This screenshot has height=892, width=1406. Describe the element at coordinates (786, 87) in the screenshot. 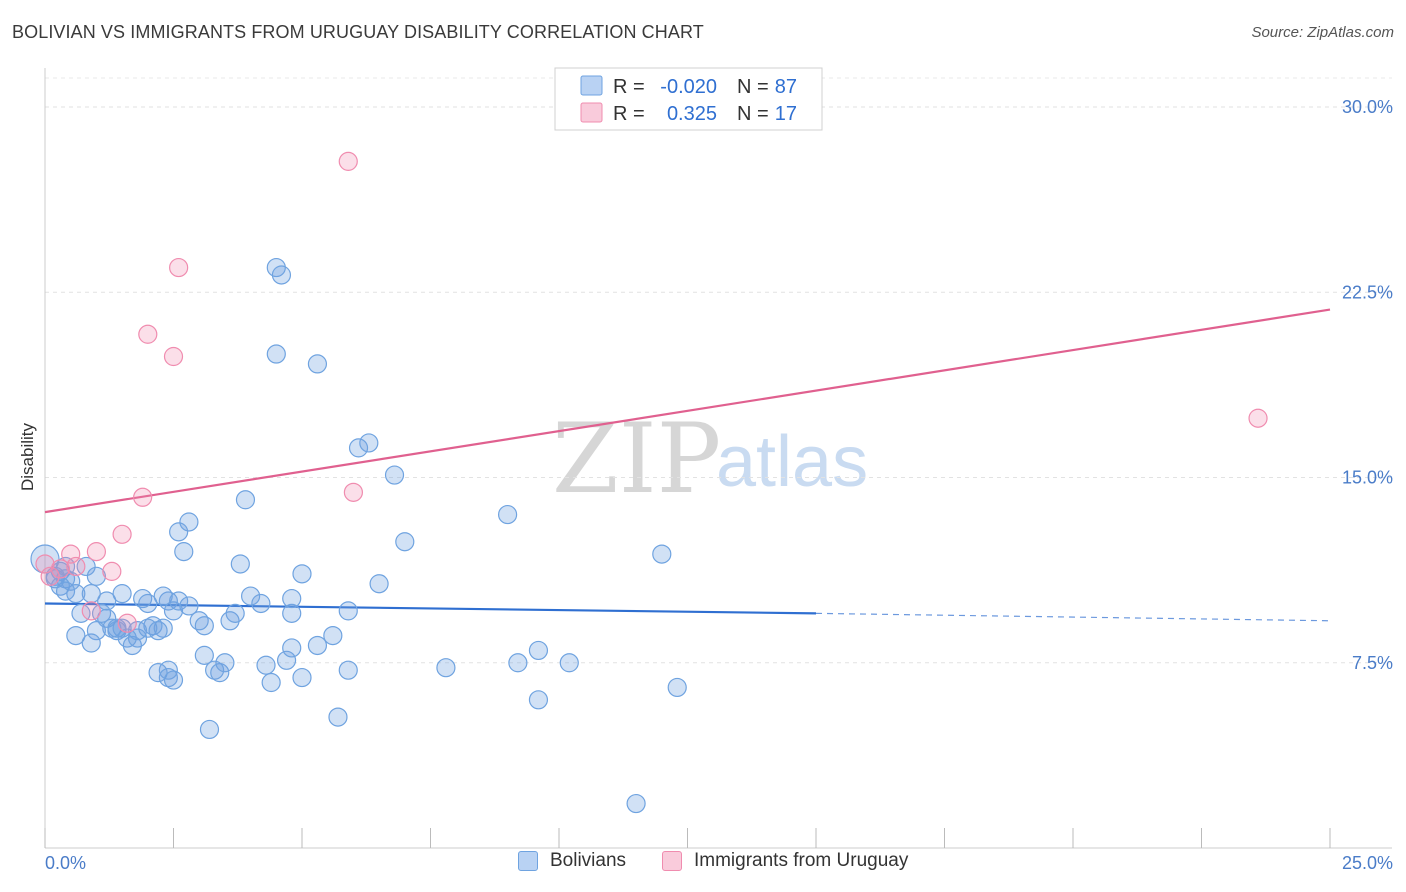

I see `legend-n-value-1: 87` at that location.